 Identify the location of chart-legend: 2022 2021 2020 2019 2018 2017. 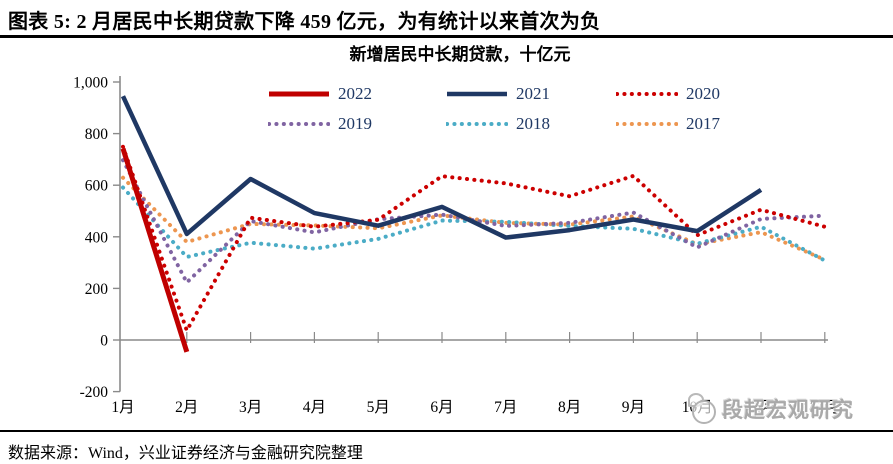
(527, 109).